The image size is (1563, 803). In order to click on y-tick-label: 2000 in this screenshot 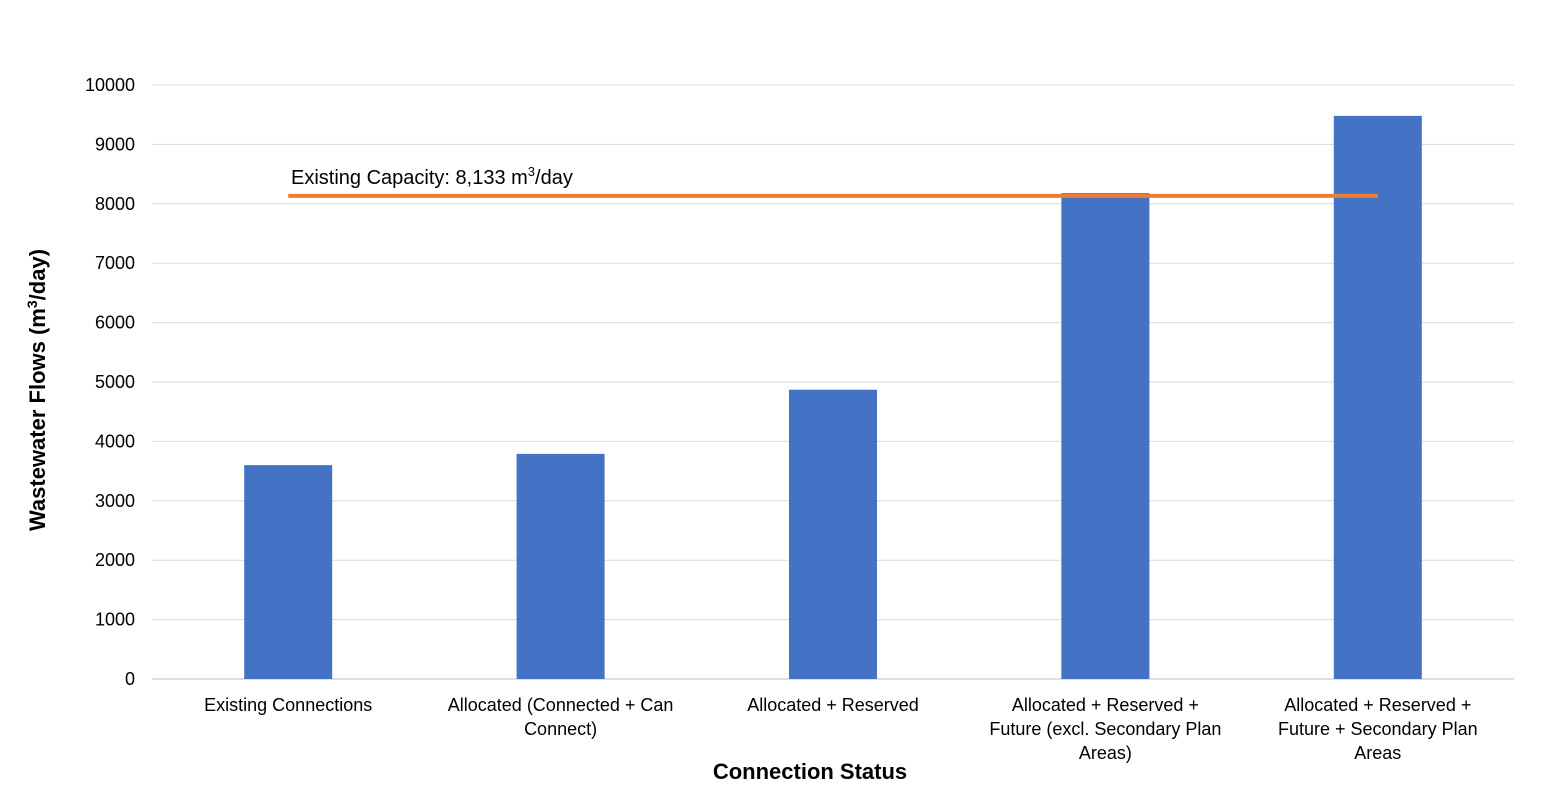, I will do `click(115, 560)`.